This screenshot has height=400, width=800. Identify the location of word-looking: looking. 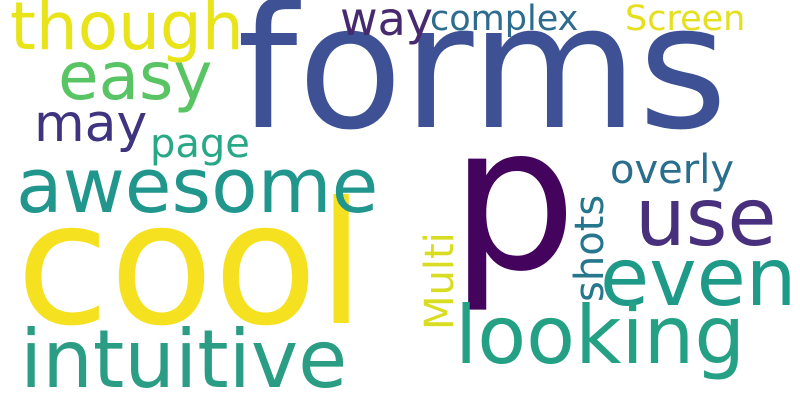
(600, 335).